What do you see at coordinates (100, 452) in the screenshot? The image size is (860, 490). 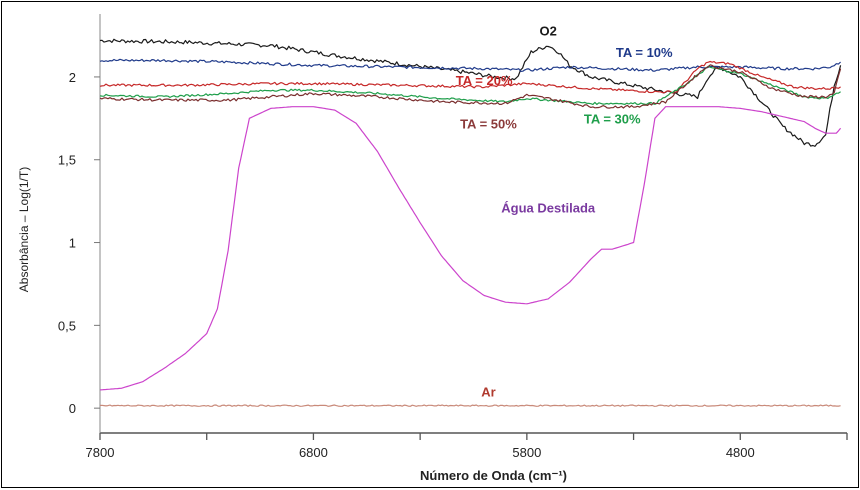 I see `x-tick-label: 7800` at bounding box center [100, 452].